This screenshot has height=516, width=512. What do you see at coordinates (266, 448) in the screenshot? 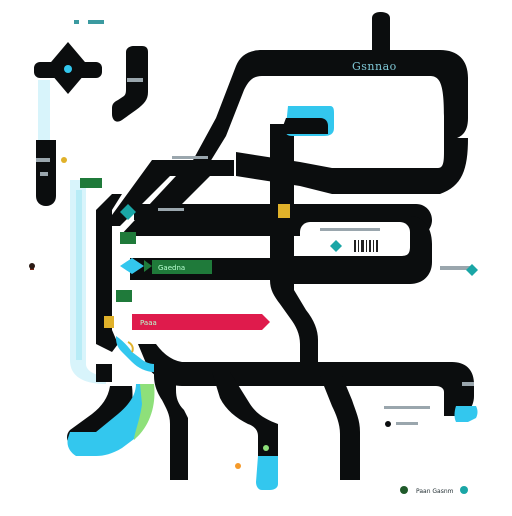
I see `branch-dot-icon` at bounding box center [266, 448].